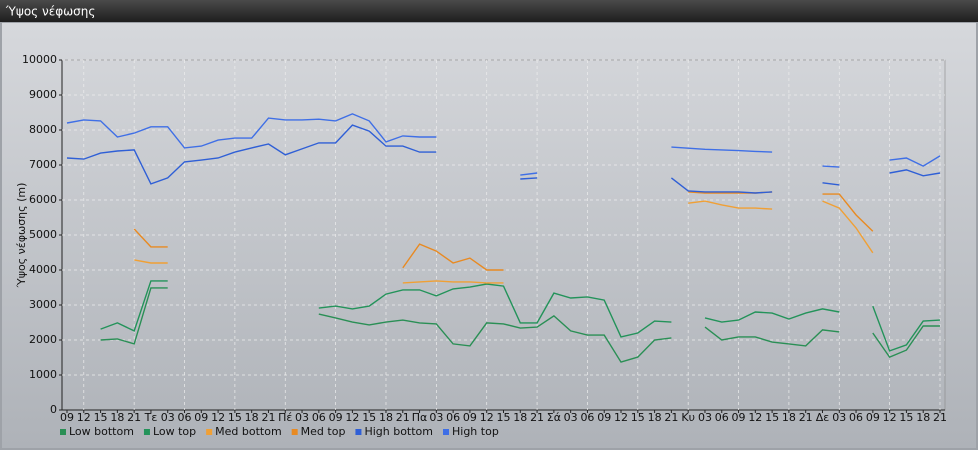  Describe the element at coordinates (43, 199) in the screenshot. I see `y-tick-label: 6000` at that location.